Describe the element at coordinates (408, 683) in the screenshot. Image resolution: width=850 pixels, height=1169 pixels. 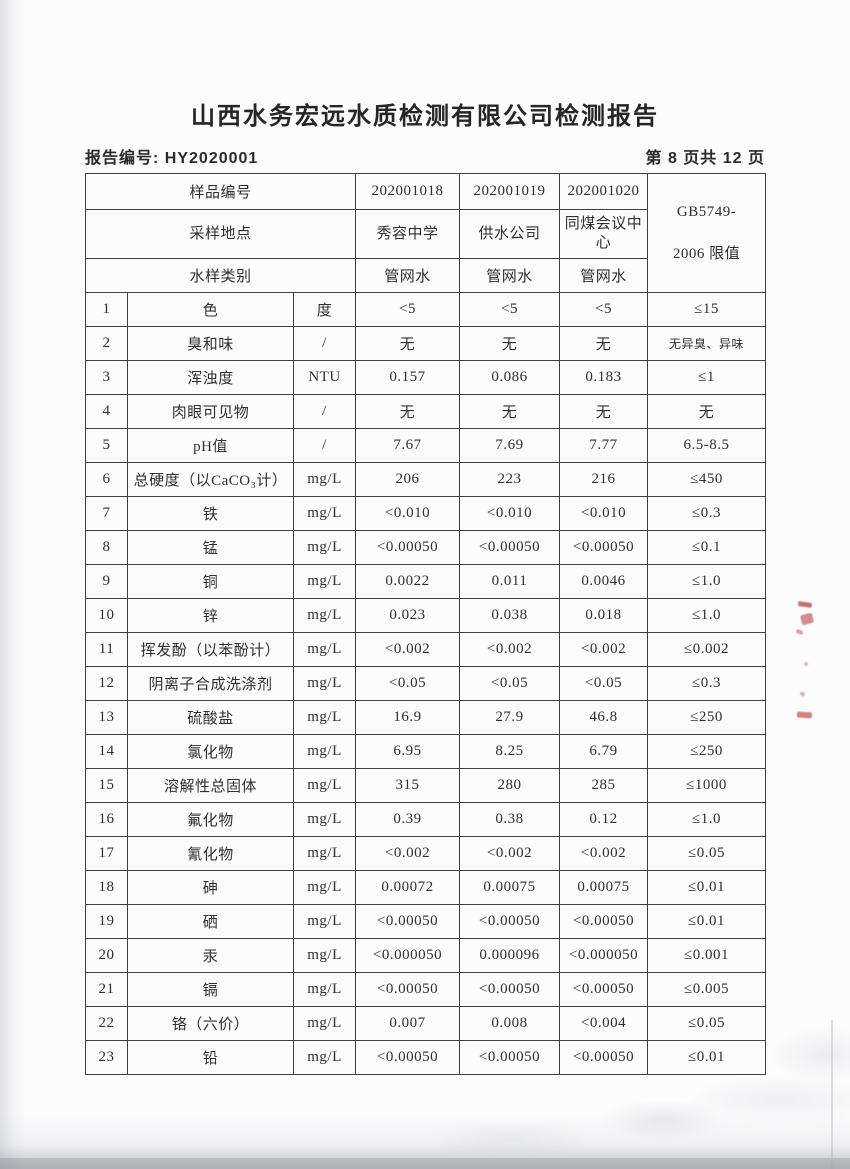
I see `sample1-value: <0.05` at that location.